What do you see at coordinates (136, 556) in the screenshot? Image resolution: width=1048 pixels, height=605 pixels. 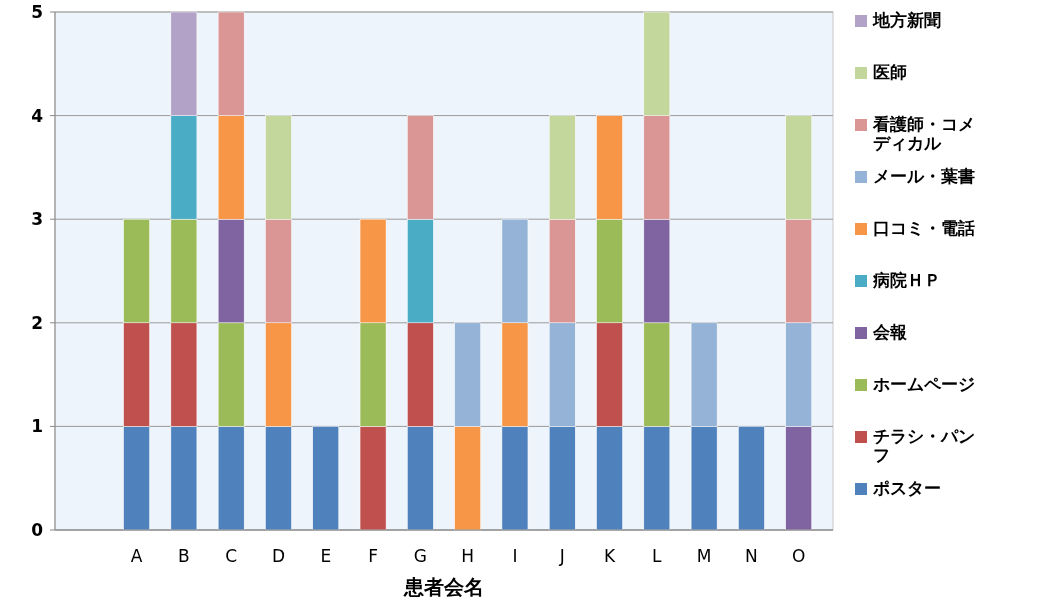 I see `x-tick-label: A` at bounding box center [136, 556].